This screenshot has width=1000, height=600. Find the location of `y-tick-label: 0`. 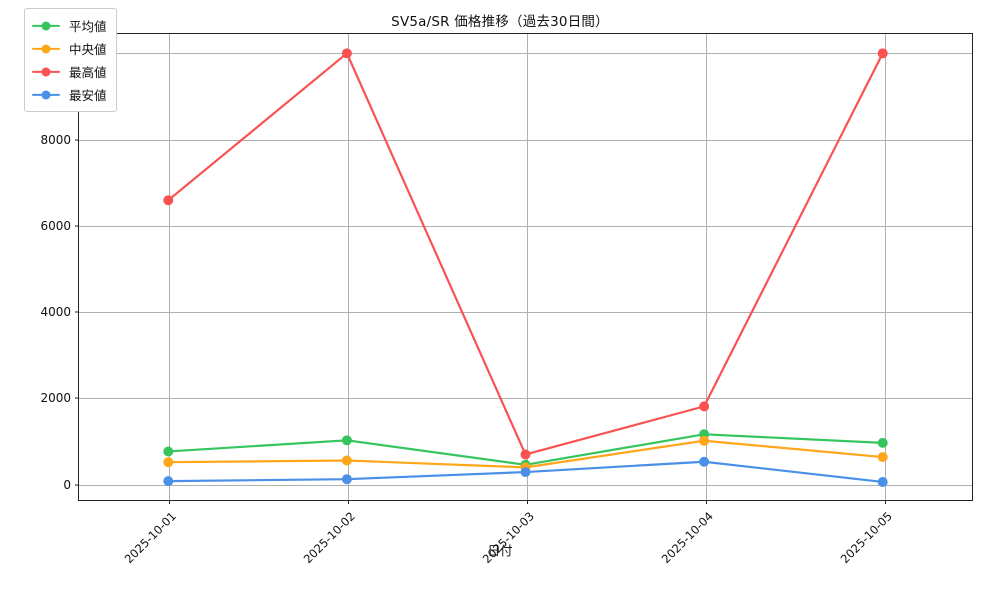

y-tick-label: 0 is located at coordinates (67, 484).